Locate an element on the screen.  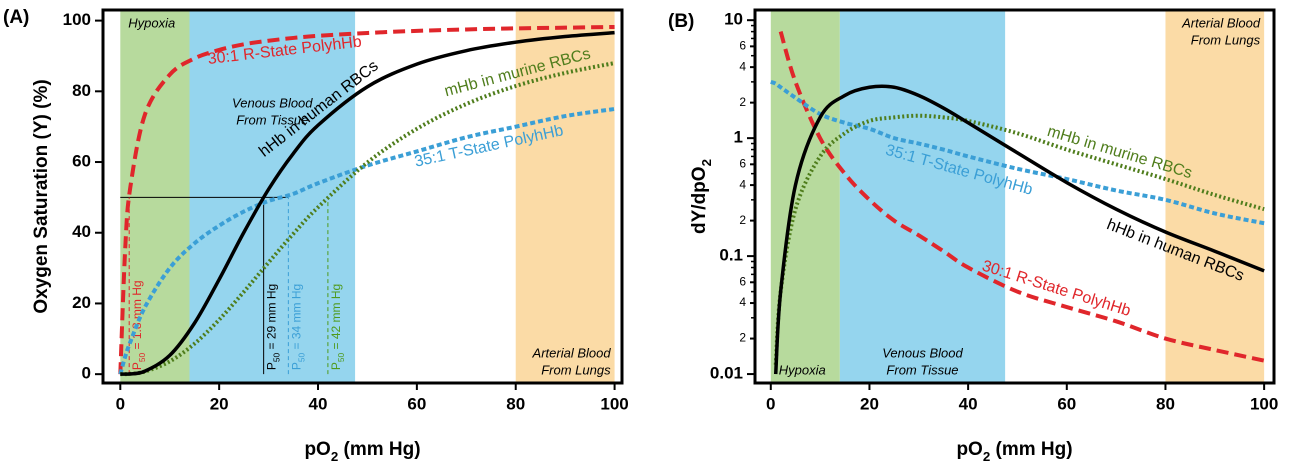
y-tick-label: 80 is located at coordinates (81, 90).